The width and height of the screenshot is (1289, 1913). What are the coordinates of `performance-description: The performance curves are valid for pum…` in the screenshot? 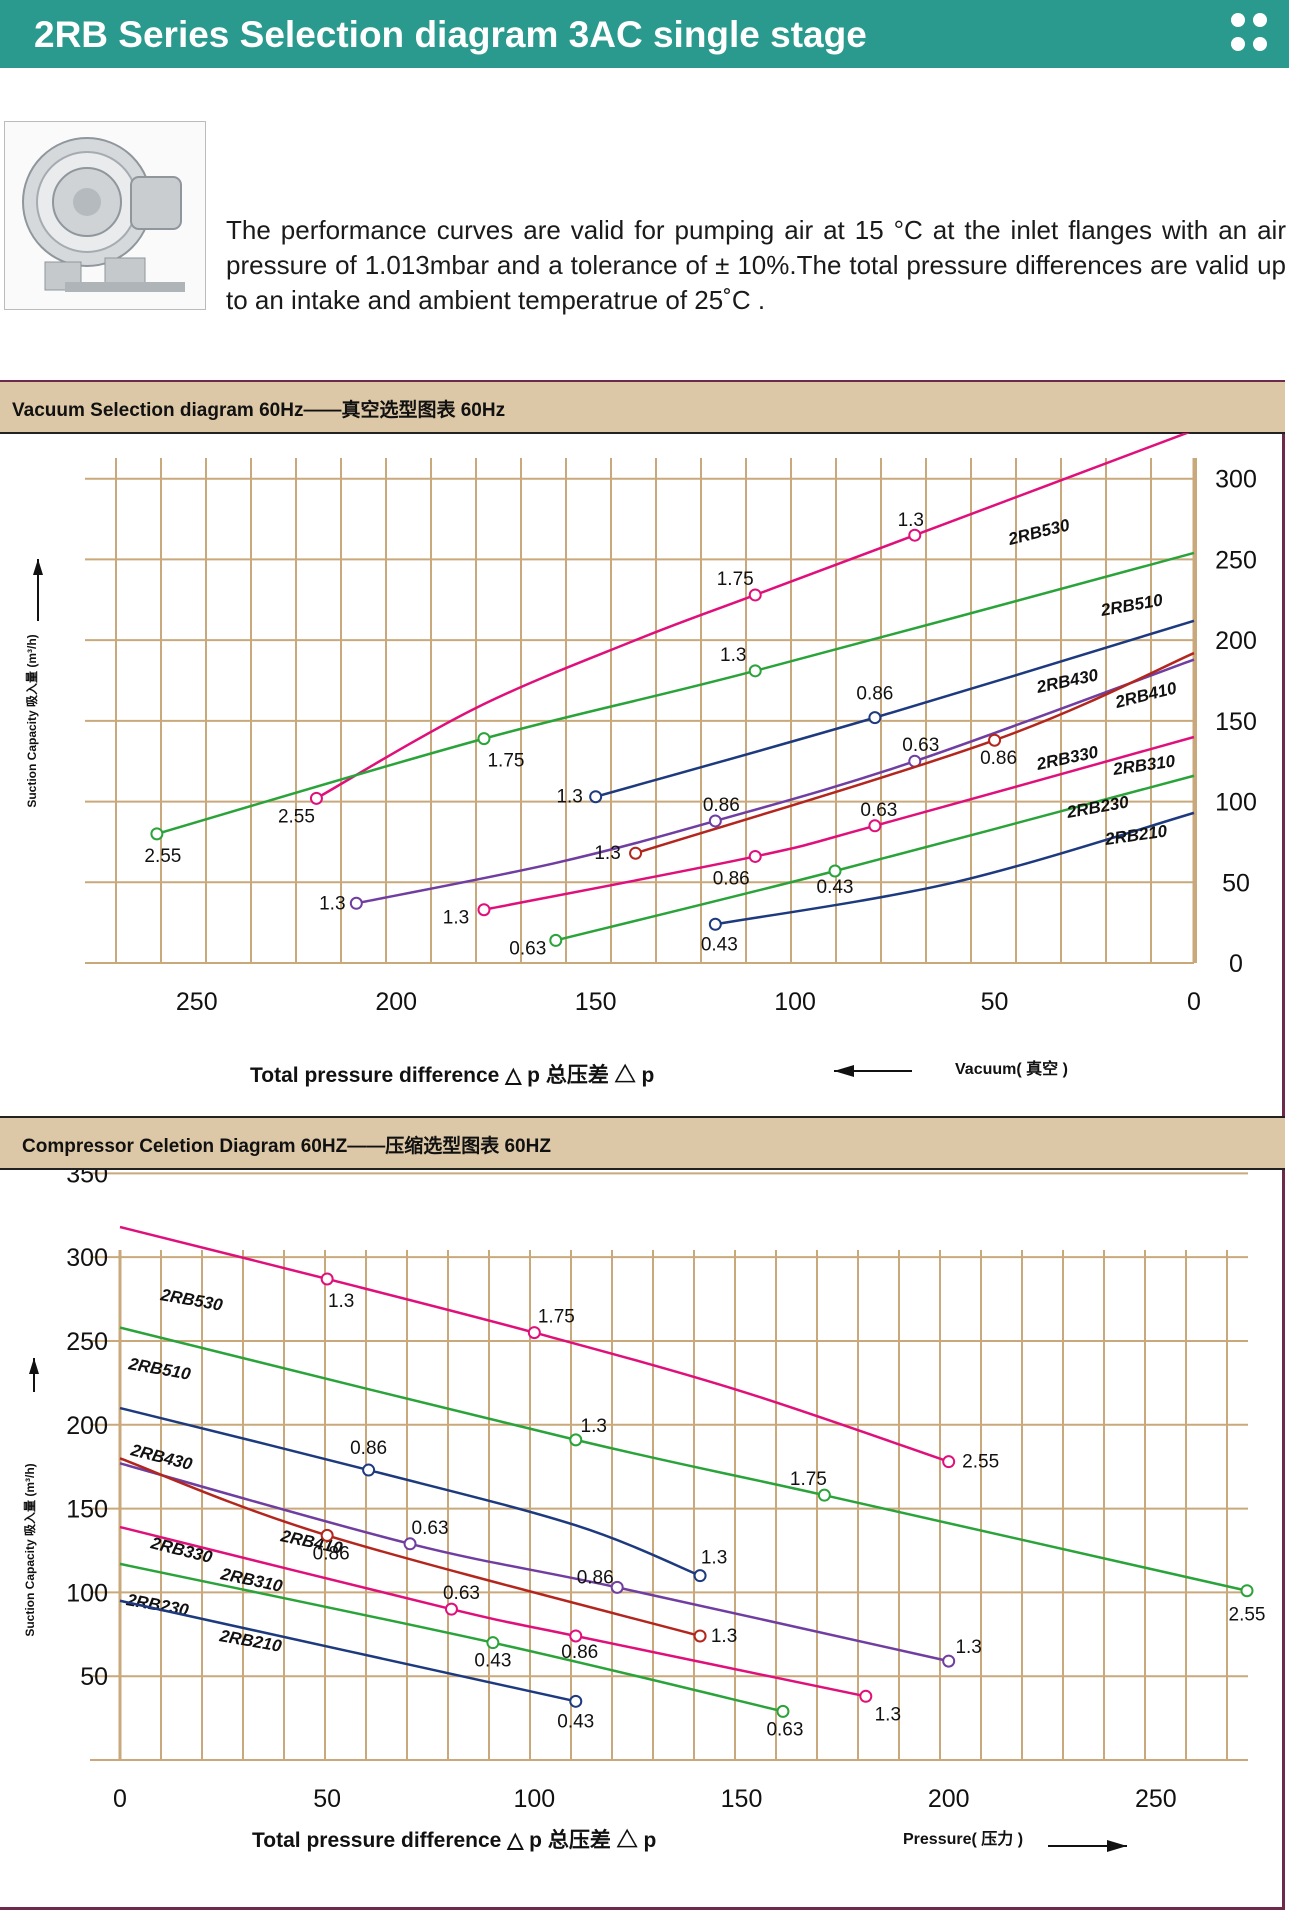 It's located at (756, 265).